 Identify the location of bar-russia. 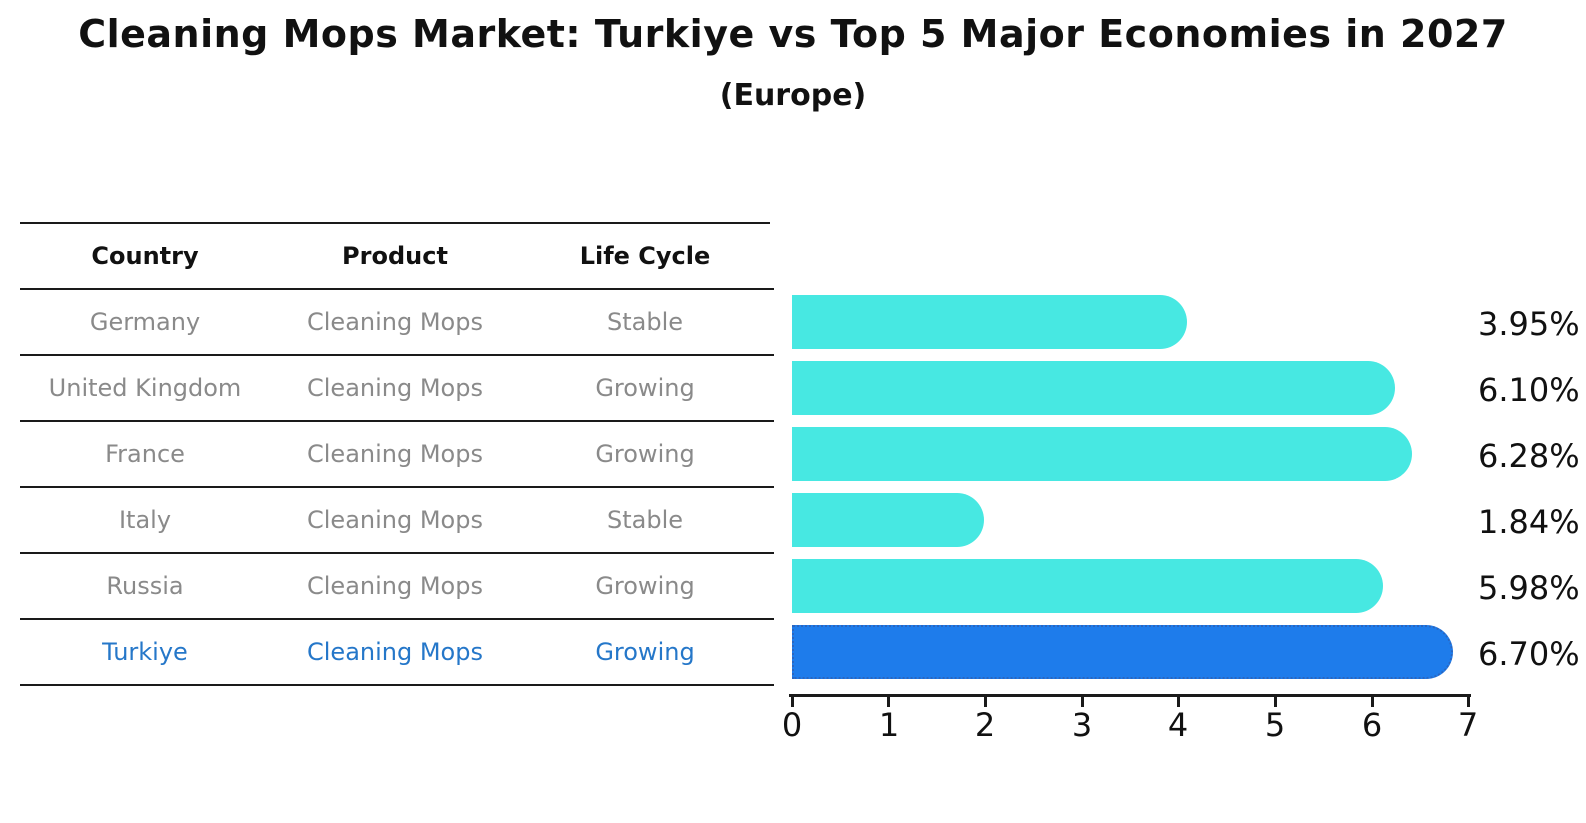
(1088, 586).